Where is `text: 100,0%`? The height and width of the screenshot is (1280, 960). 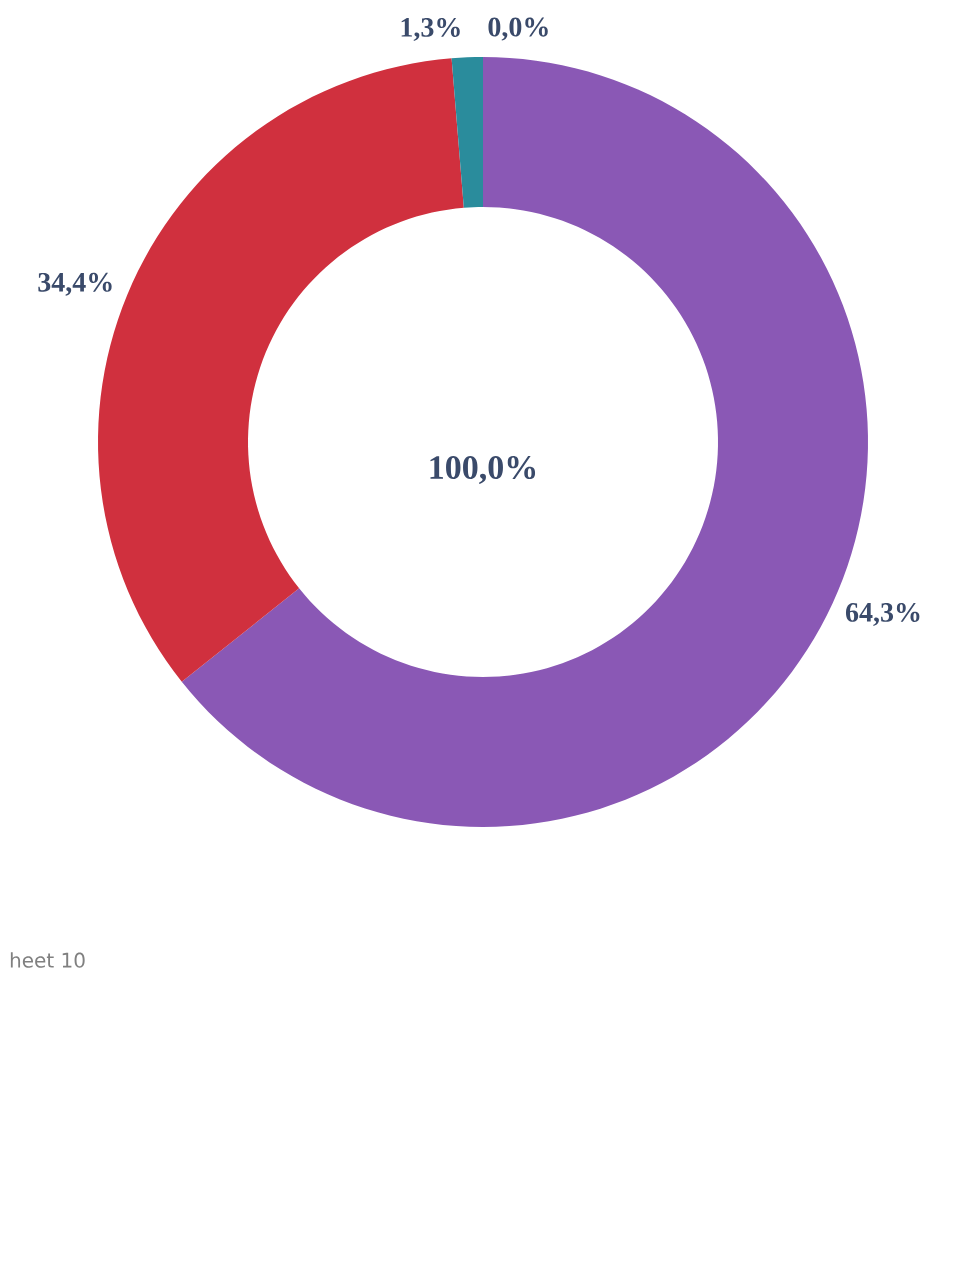
text: 100,0% is located at coordinates (483, 470).